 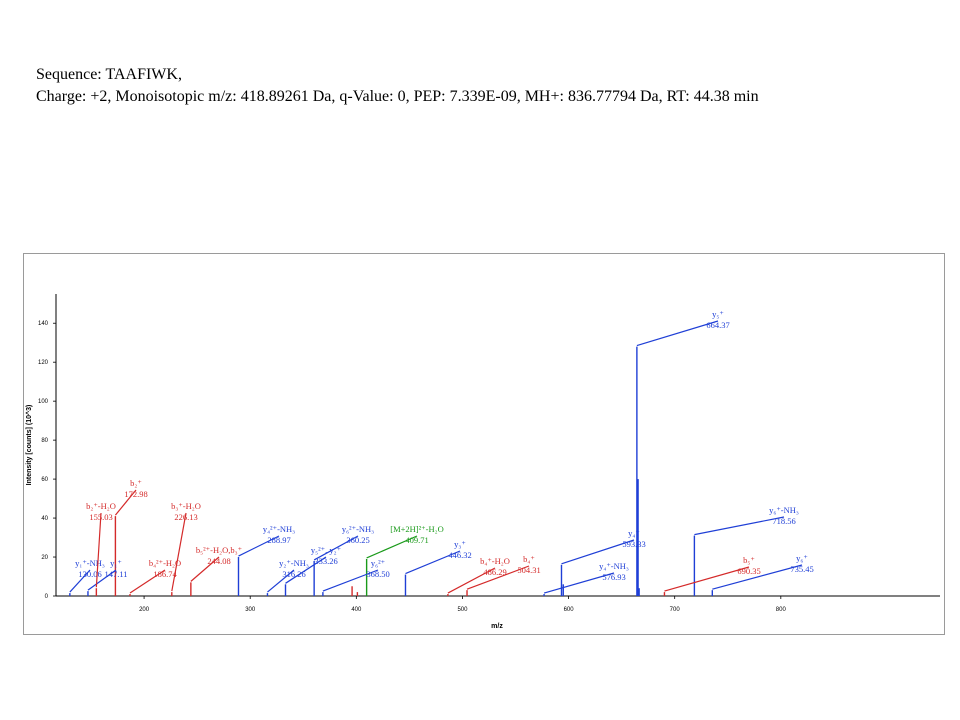 I want to click on peak-label: y₄²⁺-NH₃ 288.97, so click(x=279, y=534).